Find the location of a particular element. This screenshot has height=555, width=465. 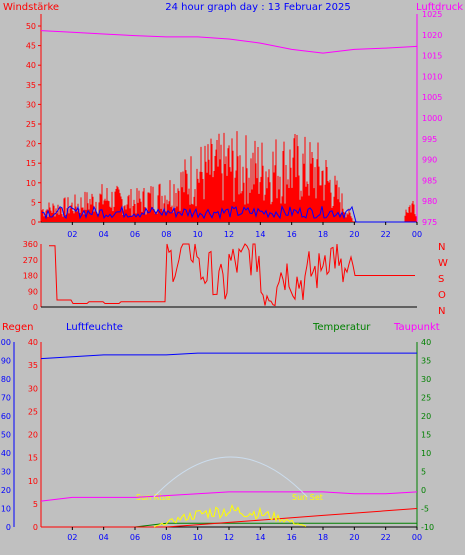

wind-tick-label: 50 is located at coordinates (31, 26).